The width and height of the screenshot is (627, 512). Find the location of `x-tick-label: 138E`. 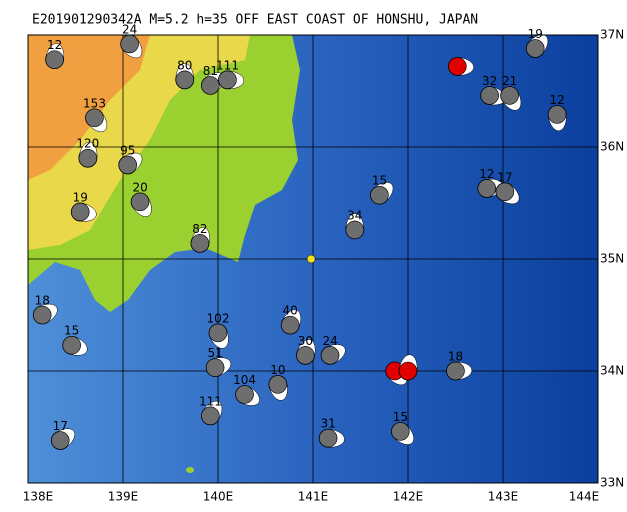

x-tick-label: 138E is located at coordinates (38, 497).